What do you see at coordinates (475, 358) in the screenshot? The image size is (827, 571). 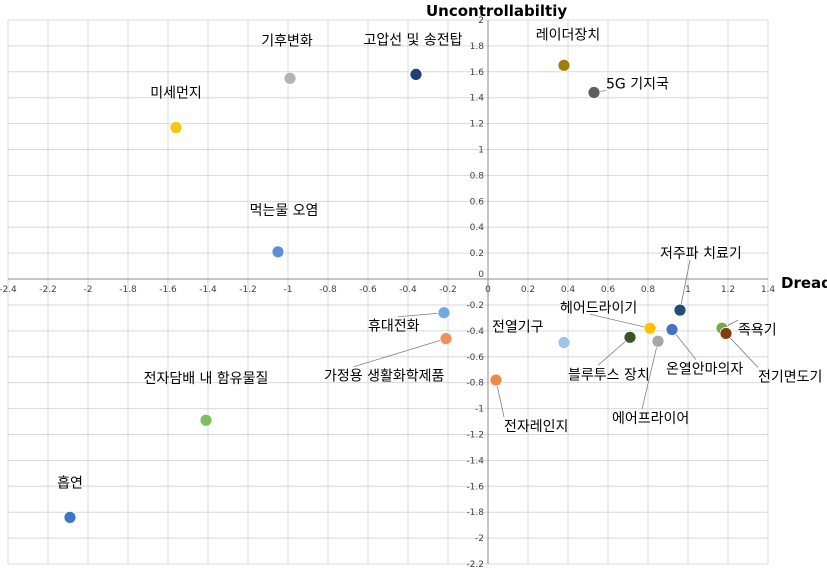 I see `y-tick-label: -0.6` at bounding box center [475, 358].